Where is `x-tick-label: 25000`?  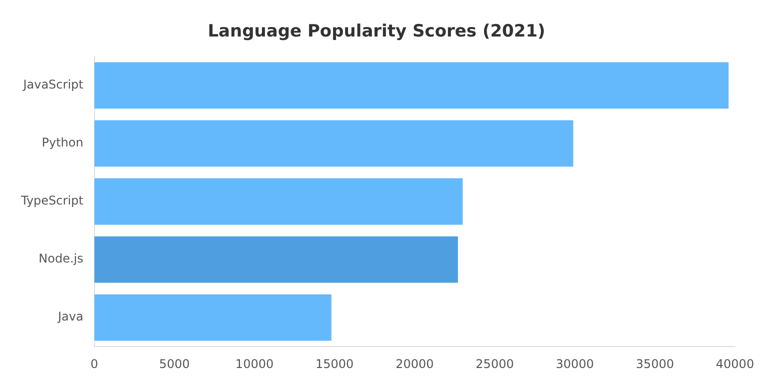 x-tick-label: 25000 is located at coordinates (495, 363).